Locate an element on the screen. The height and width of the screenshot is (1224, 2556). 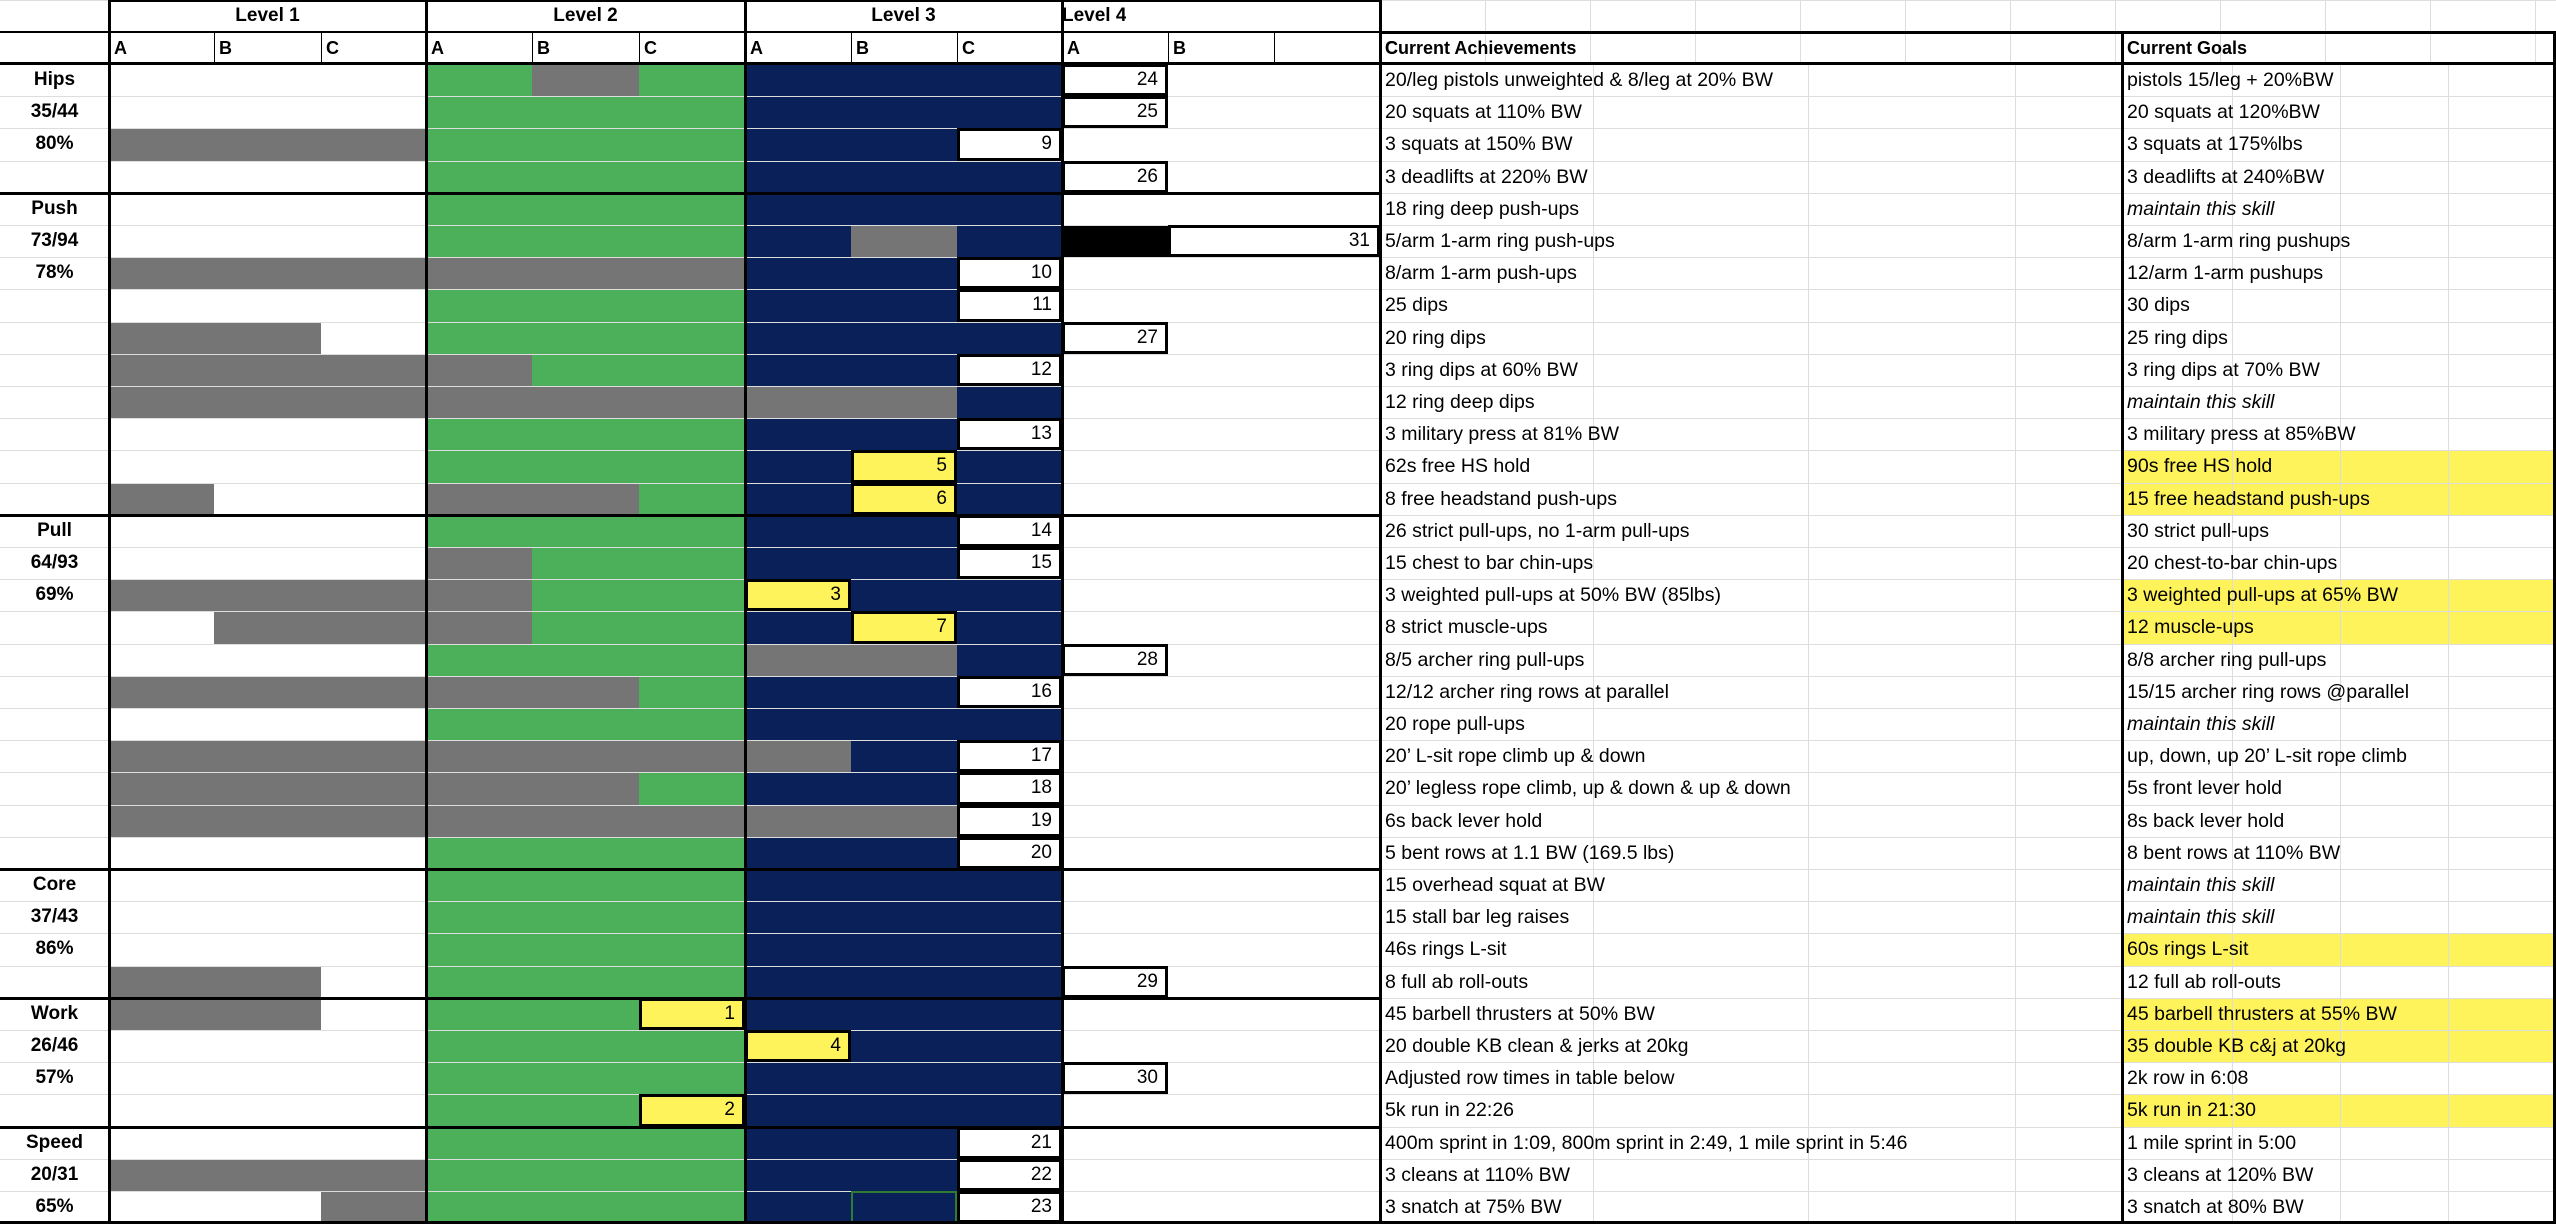
rank-box: 31 is located at coordinates (1274, 241).